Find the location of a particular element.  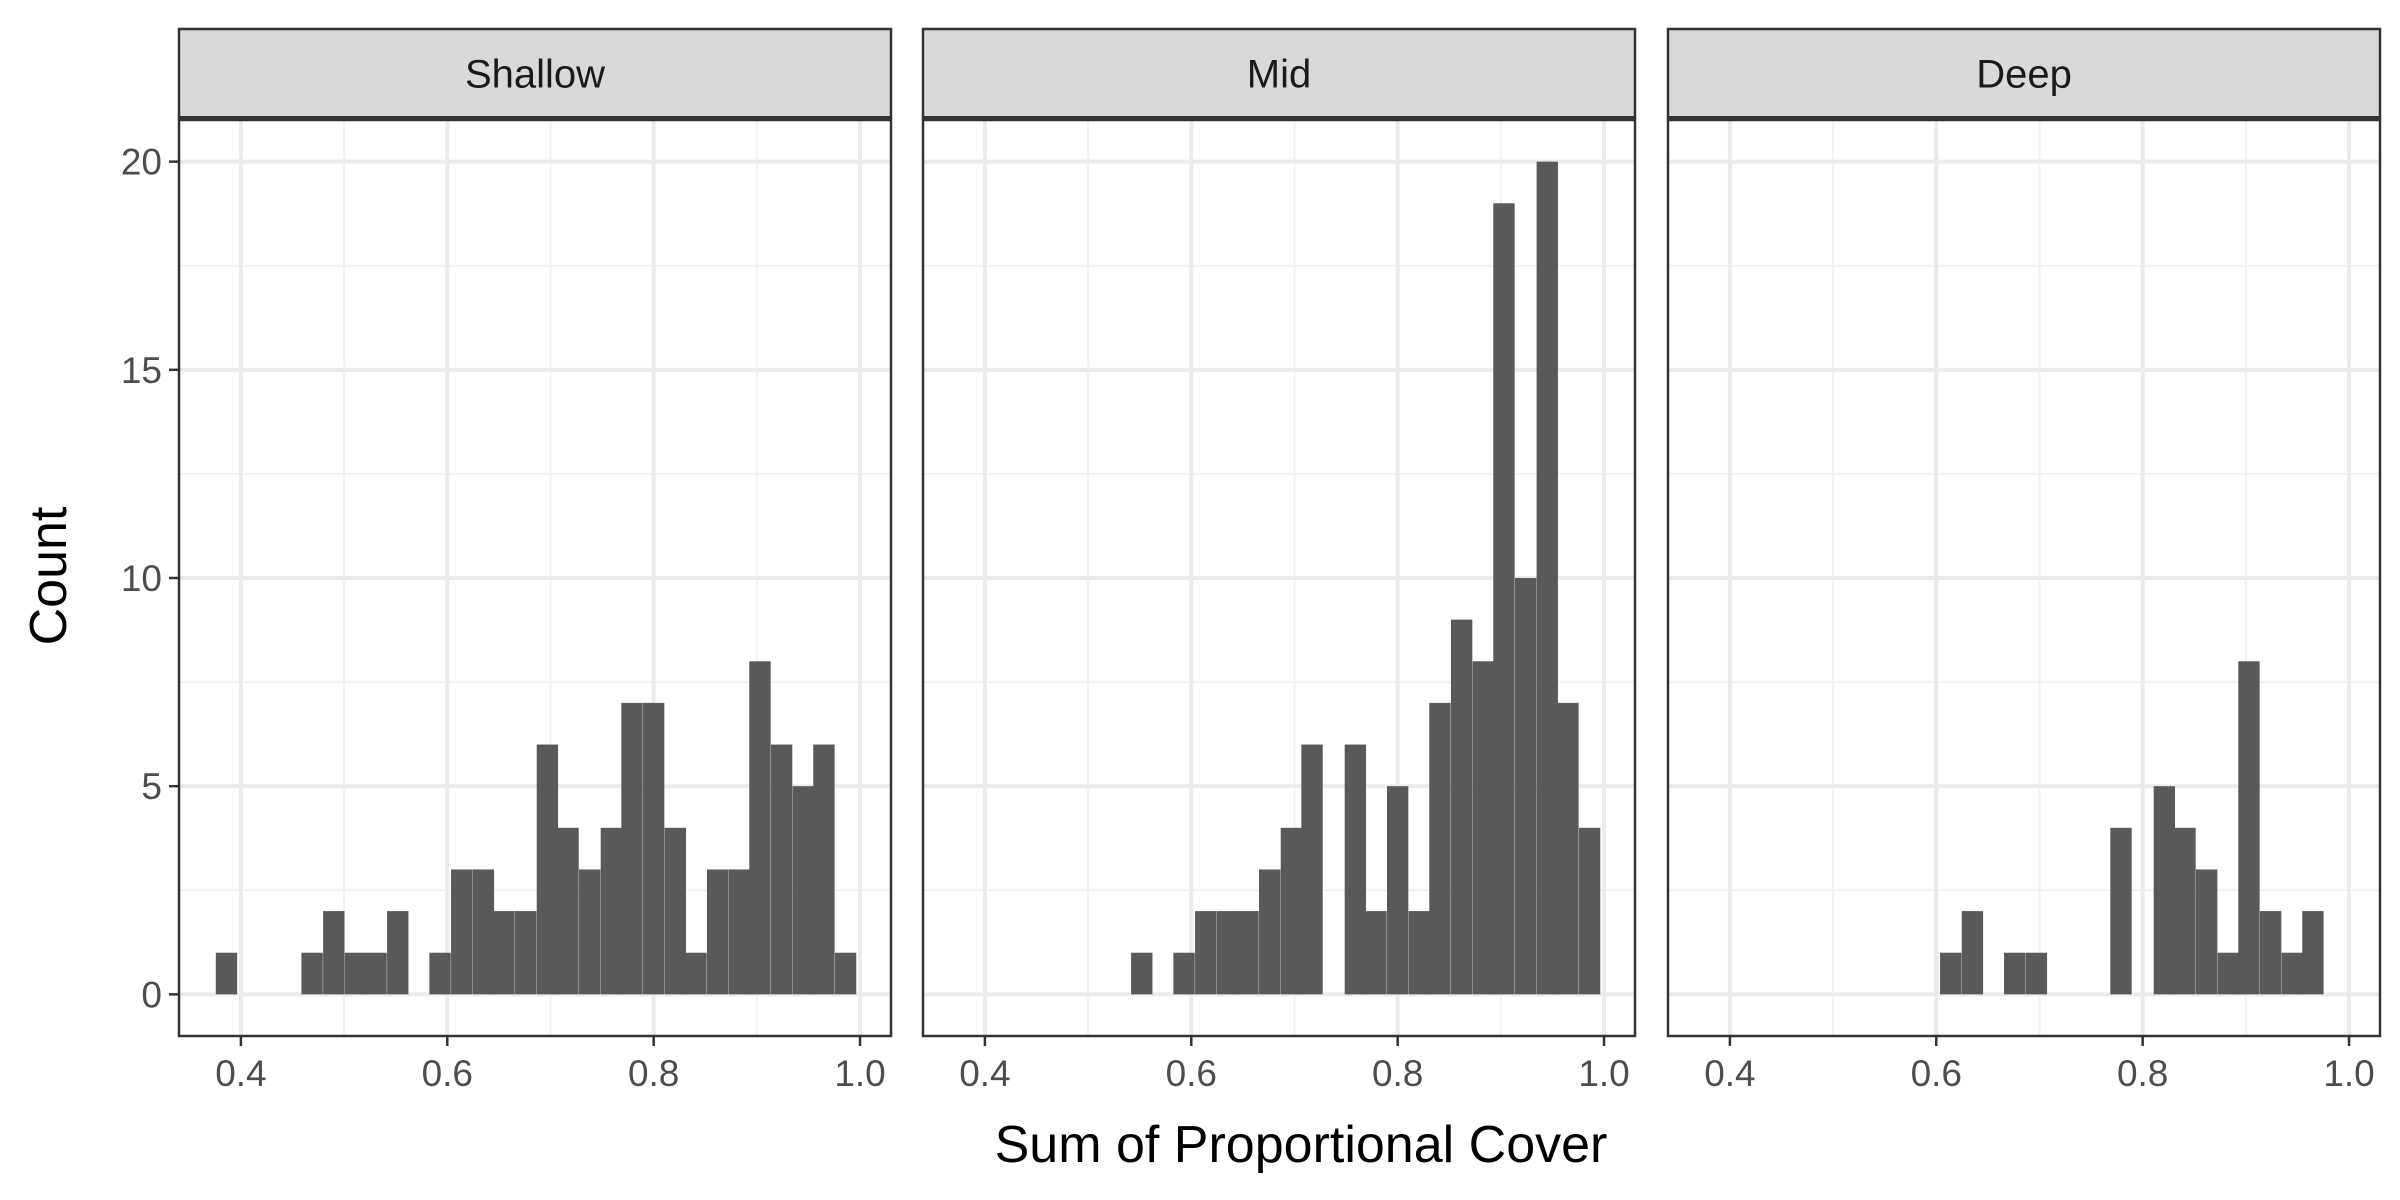

y-tick-label: 15 is located at coordinates (141, 370).